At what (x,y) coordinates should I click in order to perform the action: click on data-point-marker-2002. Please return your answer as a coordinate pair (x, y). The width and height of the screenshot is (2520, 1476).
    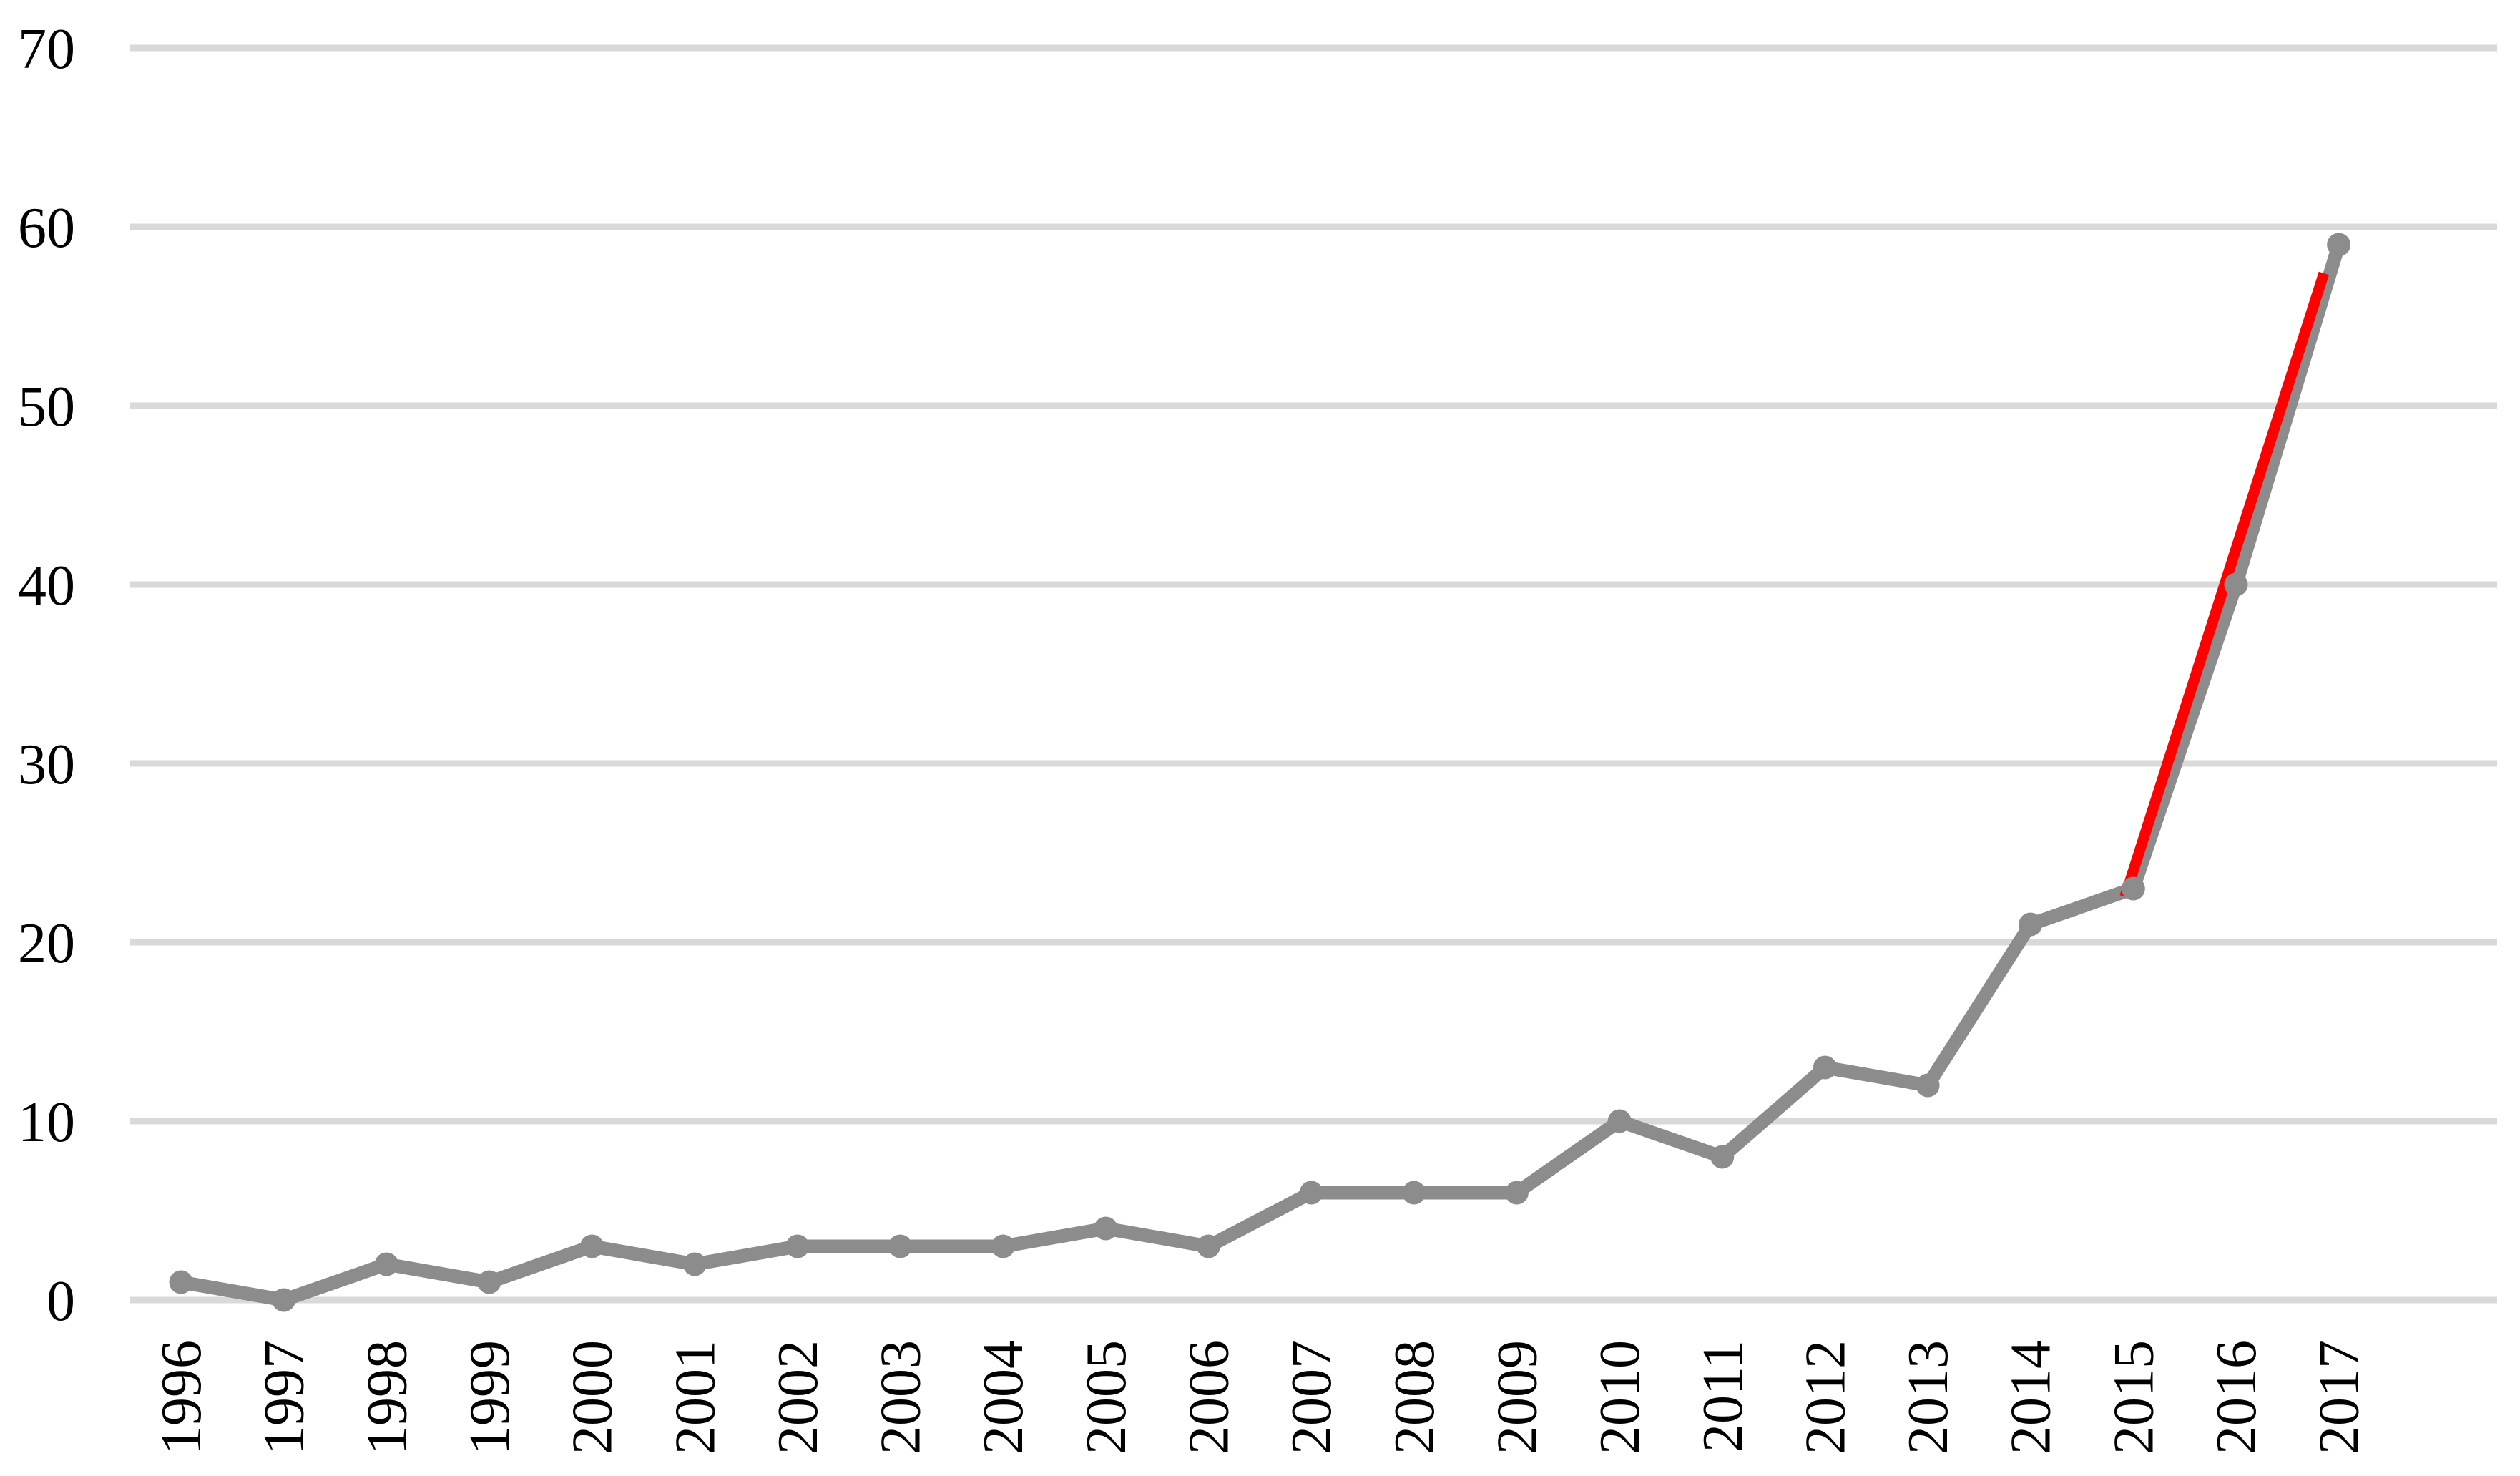
    Looking at the image, I should click on (797, 1246).